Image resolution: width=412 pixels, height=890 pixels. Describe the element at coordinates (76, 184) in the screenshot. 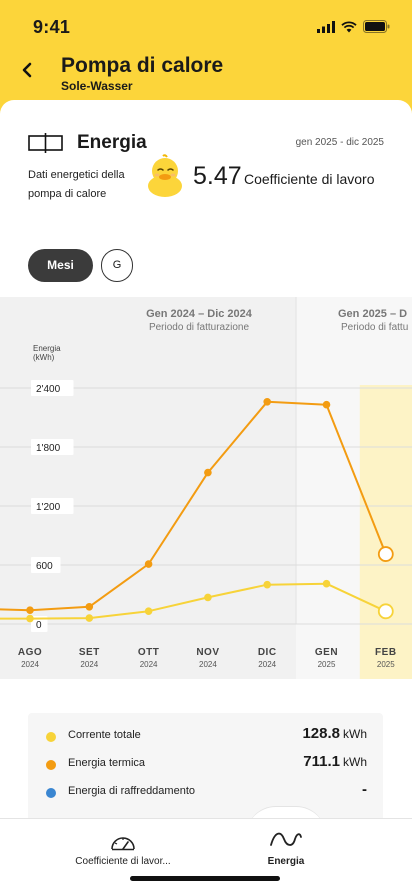

I see `card-description: Dati energetici della pompa di calore` at that location.